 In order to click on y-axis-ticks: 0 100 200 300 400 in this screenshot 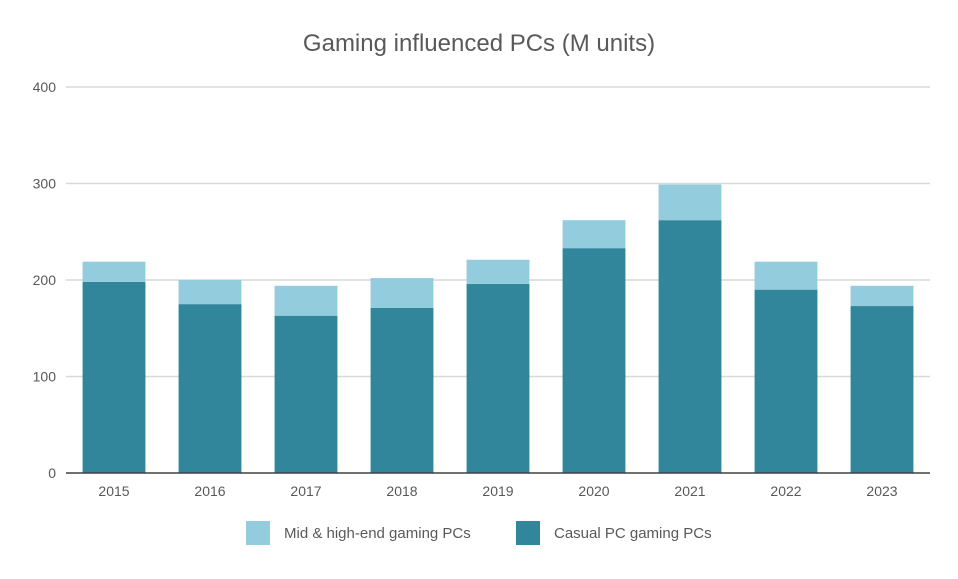, I will do `click(45, 280)`.